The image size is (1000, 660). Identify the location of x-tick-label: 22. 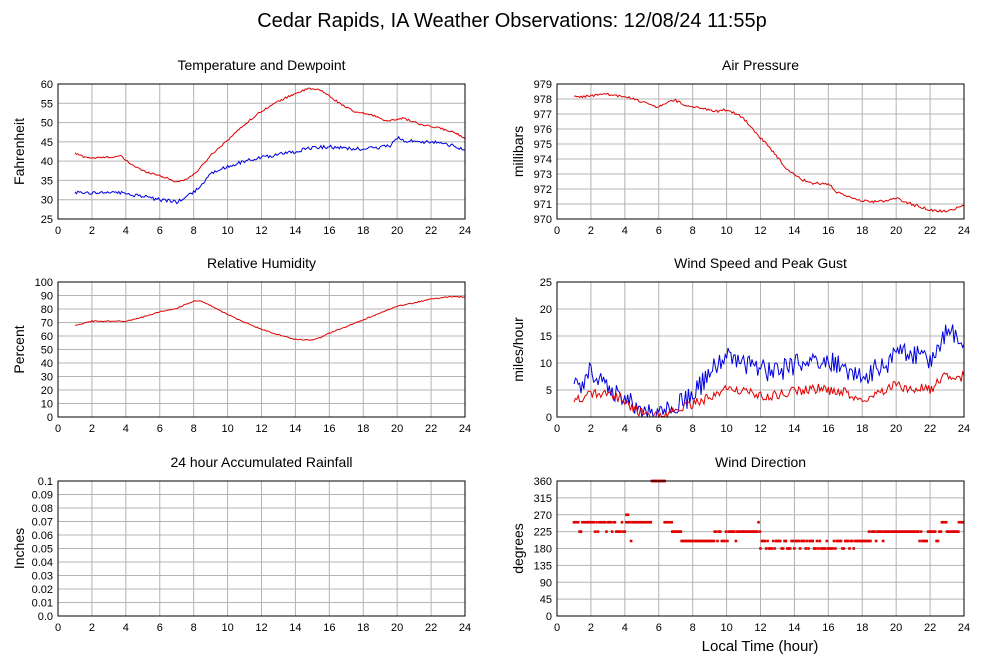
(930, 231).